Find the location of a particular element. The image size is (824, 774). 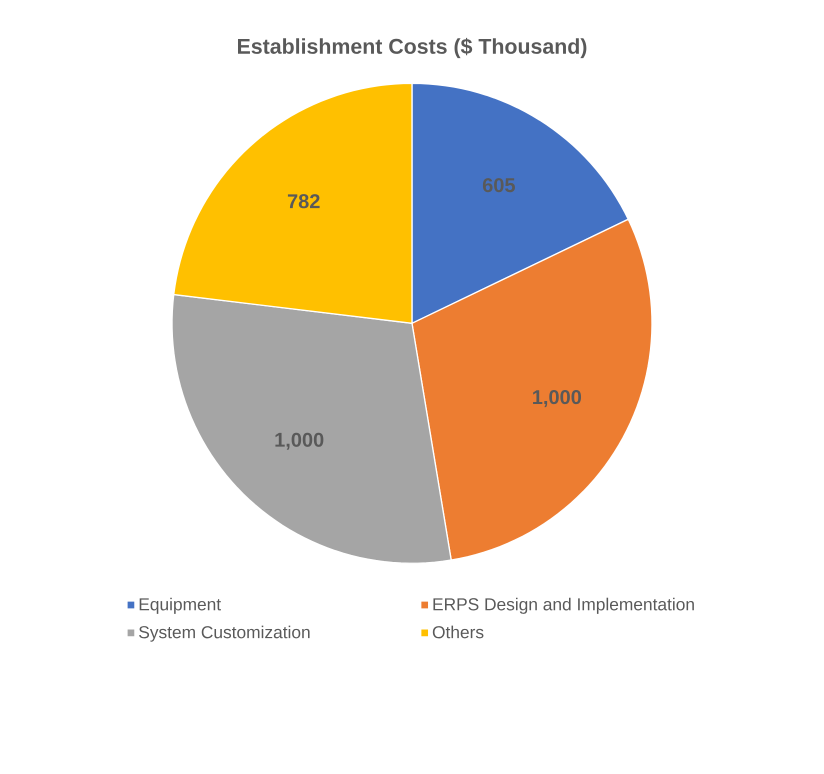

data-label: 782 is located at coordinates (304, 201).